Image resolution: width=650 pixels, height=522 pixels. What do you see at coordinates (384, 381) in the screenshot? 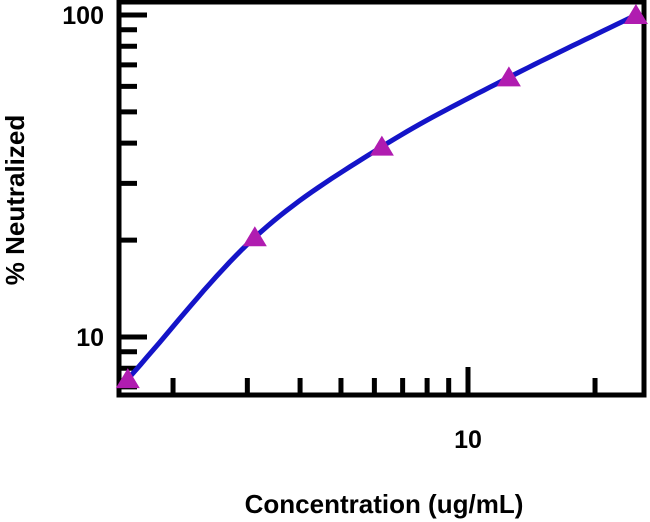
I see `x-axis-ticks` at bounding box center [384, 381].